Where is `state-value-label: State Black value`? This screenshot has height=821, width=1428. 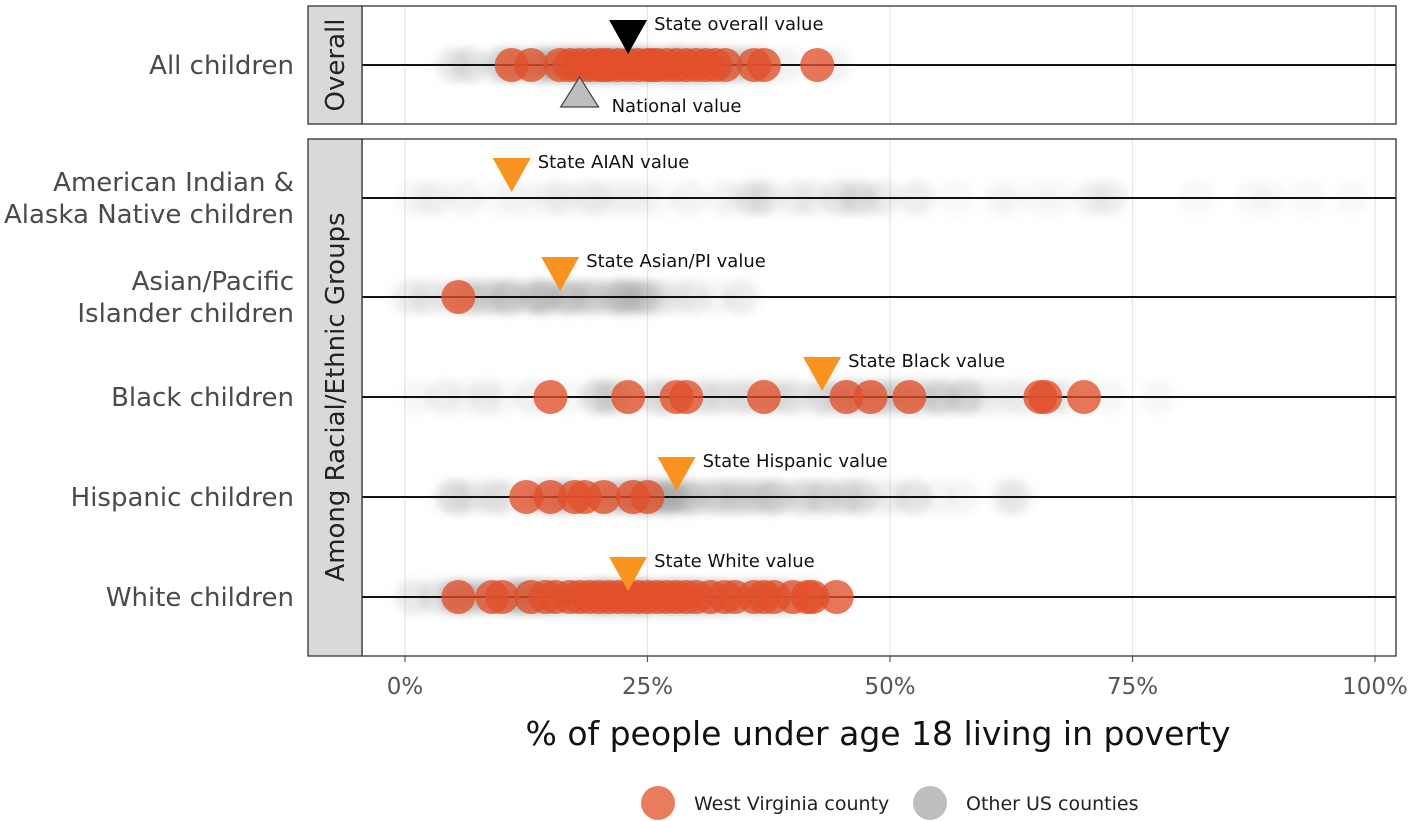
state-value-label: State Black value is located at coordinates (926, 361).